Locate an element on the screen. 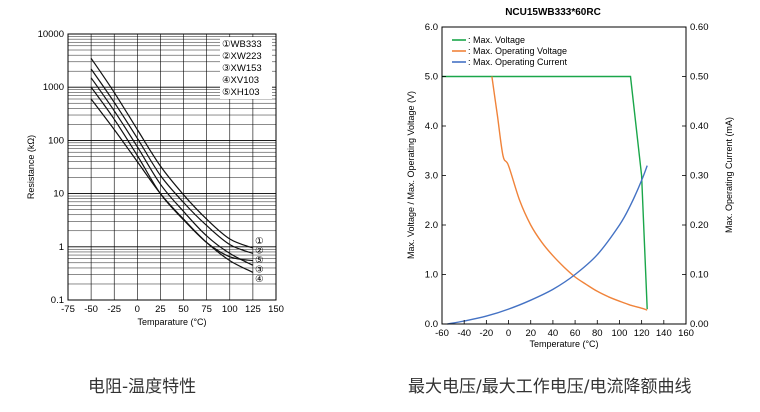 The height and width of the screenshot is (412, 760). derating-series-line-max-operating-current is located at coordinates (547, 245).